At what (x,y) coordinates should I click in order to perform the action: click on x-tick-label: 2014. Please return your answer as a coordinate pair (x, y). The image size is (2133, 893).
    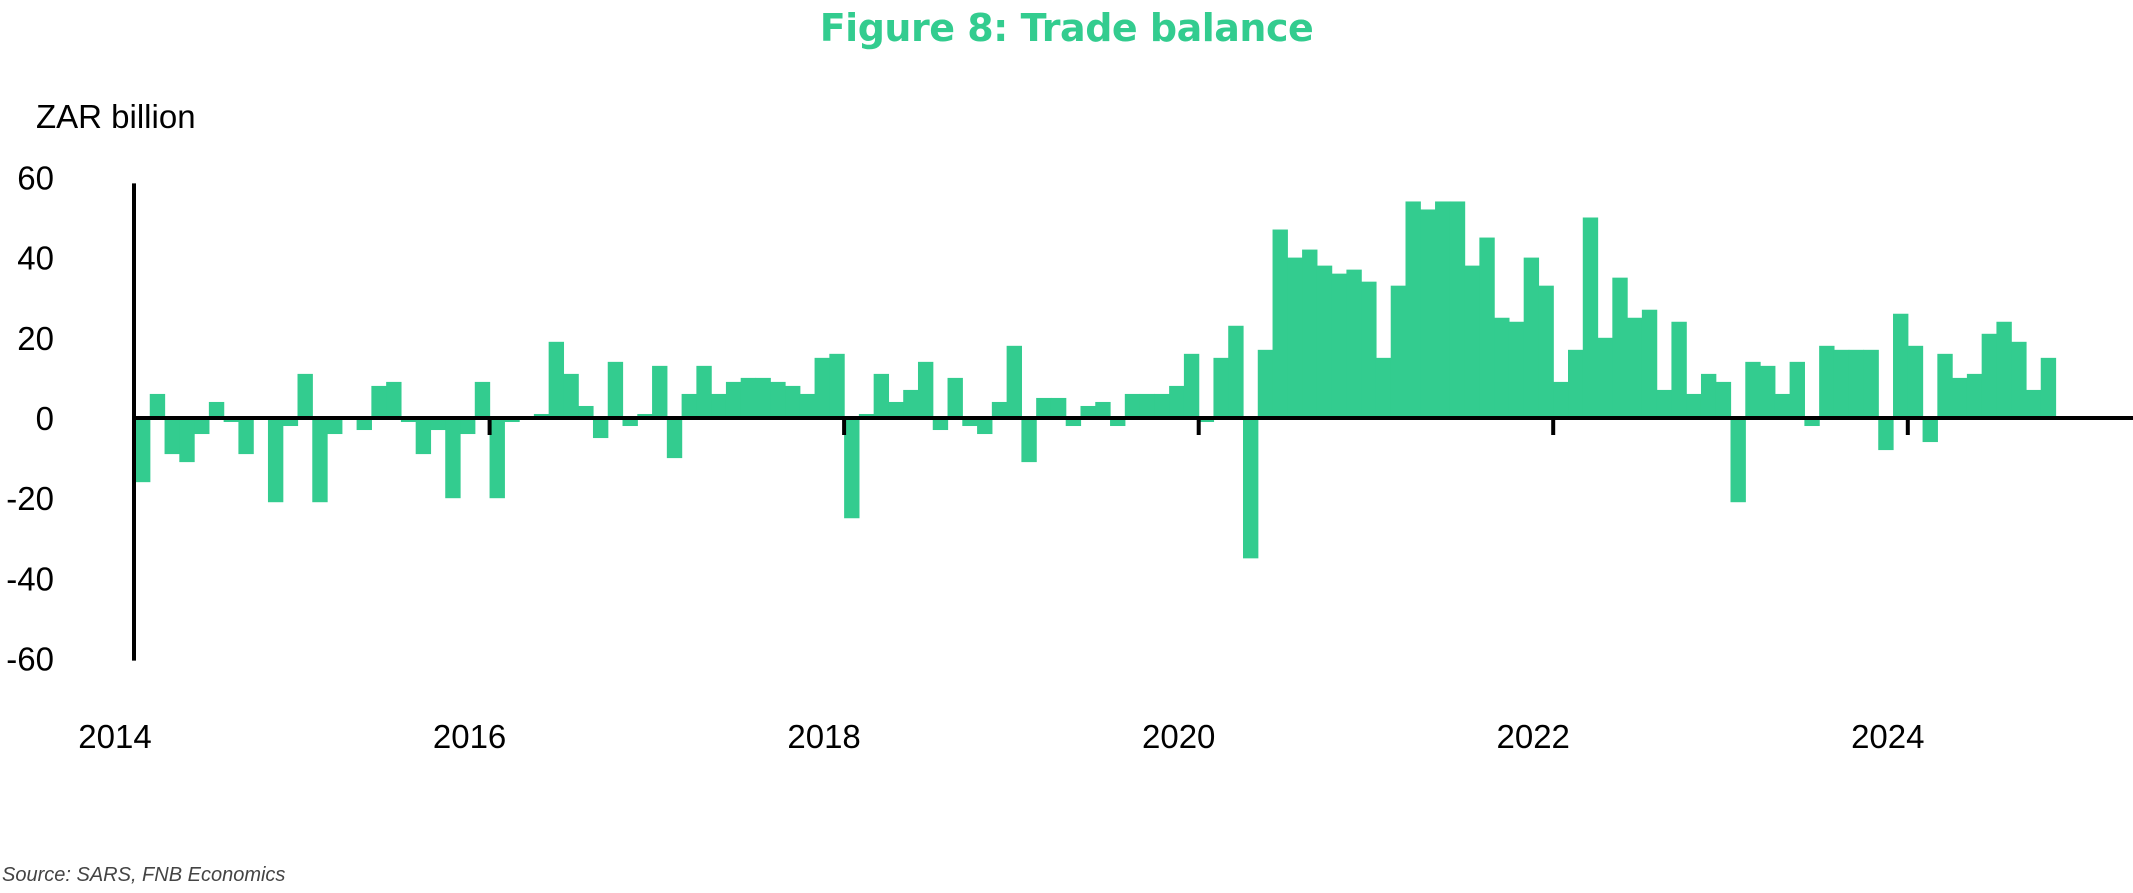
    Looking at the image, I should click on (114, 736).